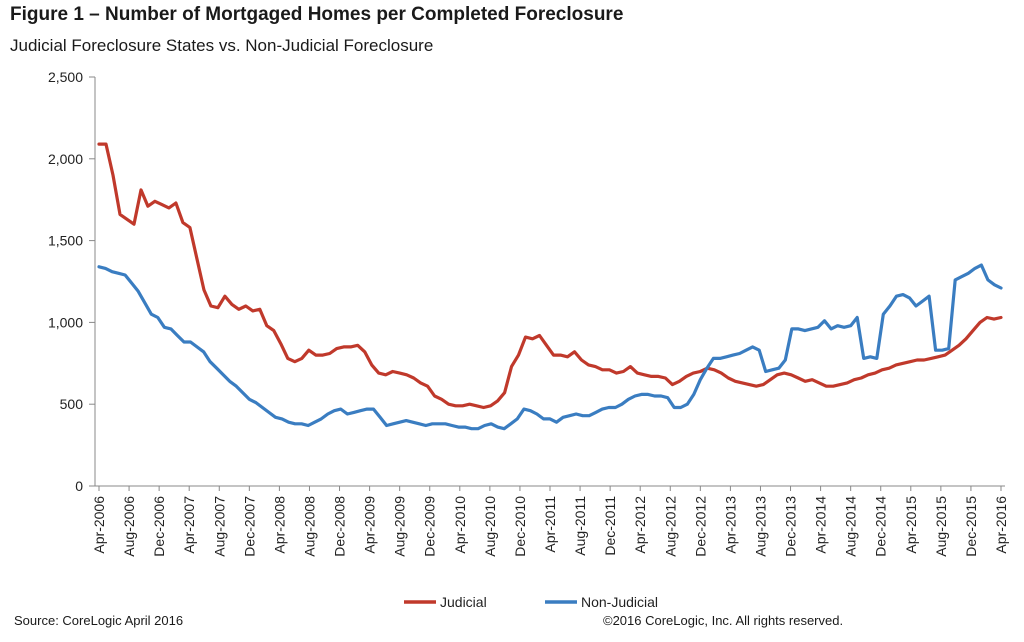  What do you see at coordinates (430, 526) in the screenshot?
I see `x-tick-label: Dec-2009` at bounding box center [430, 526].